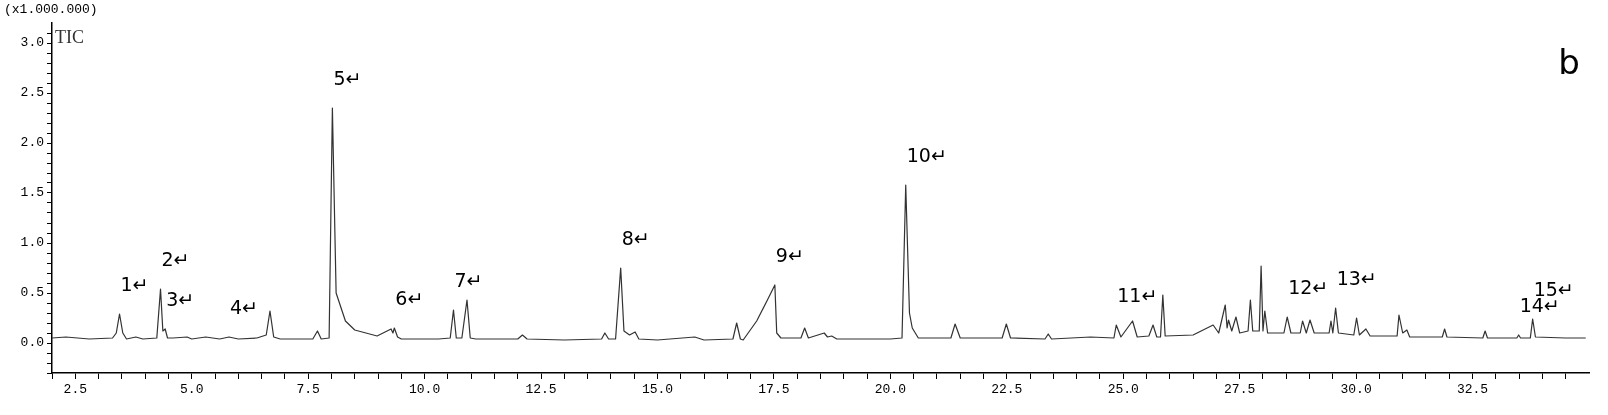  What do you see at coordinates (32, 143) in the screenshot?
I see `y-tick-label: 2.0` at bounding box center [32, 143].